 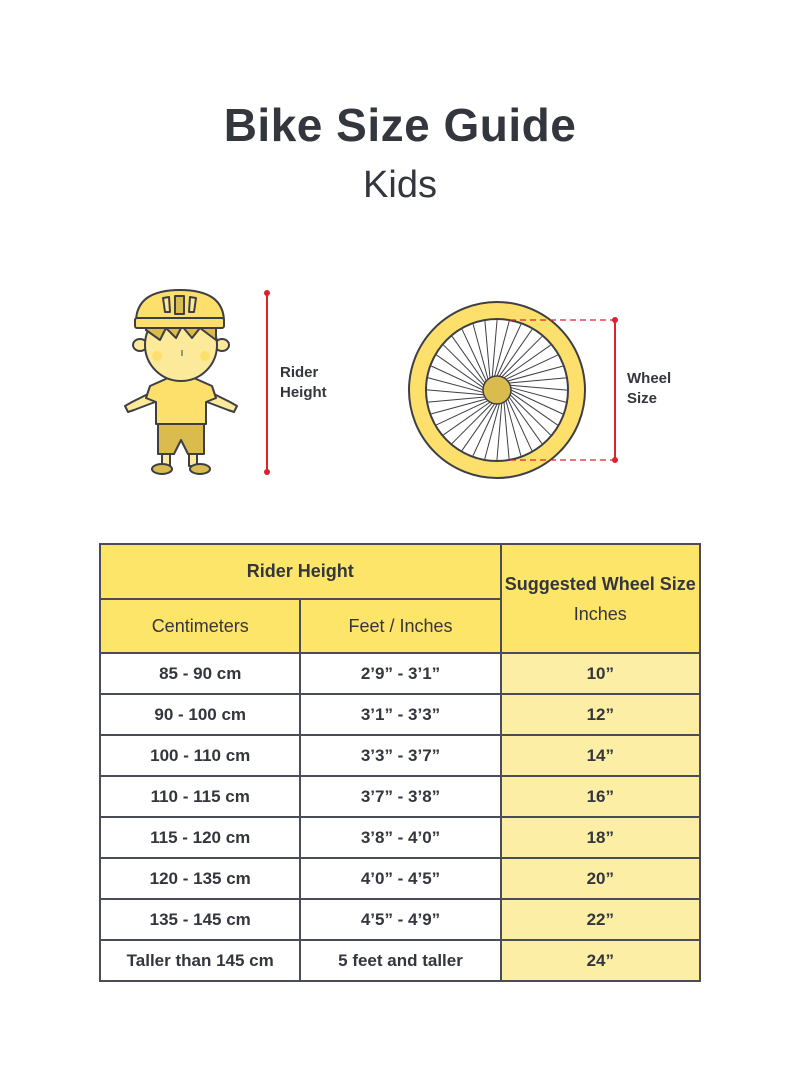 I want to click on table-row: 135 - 145 cm 4’5” - 4’9” 22”, so click(x=400, y=919).